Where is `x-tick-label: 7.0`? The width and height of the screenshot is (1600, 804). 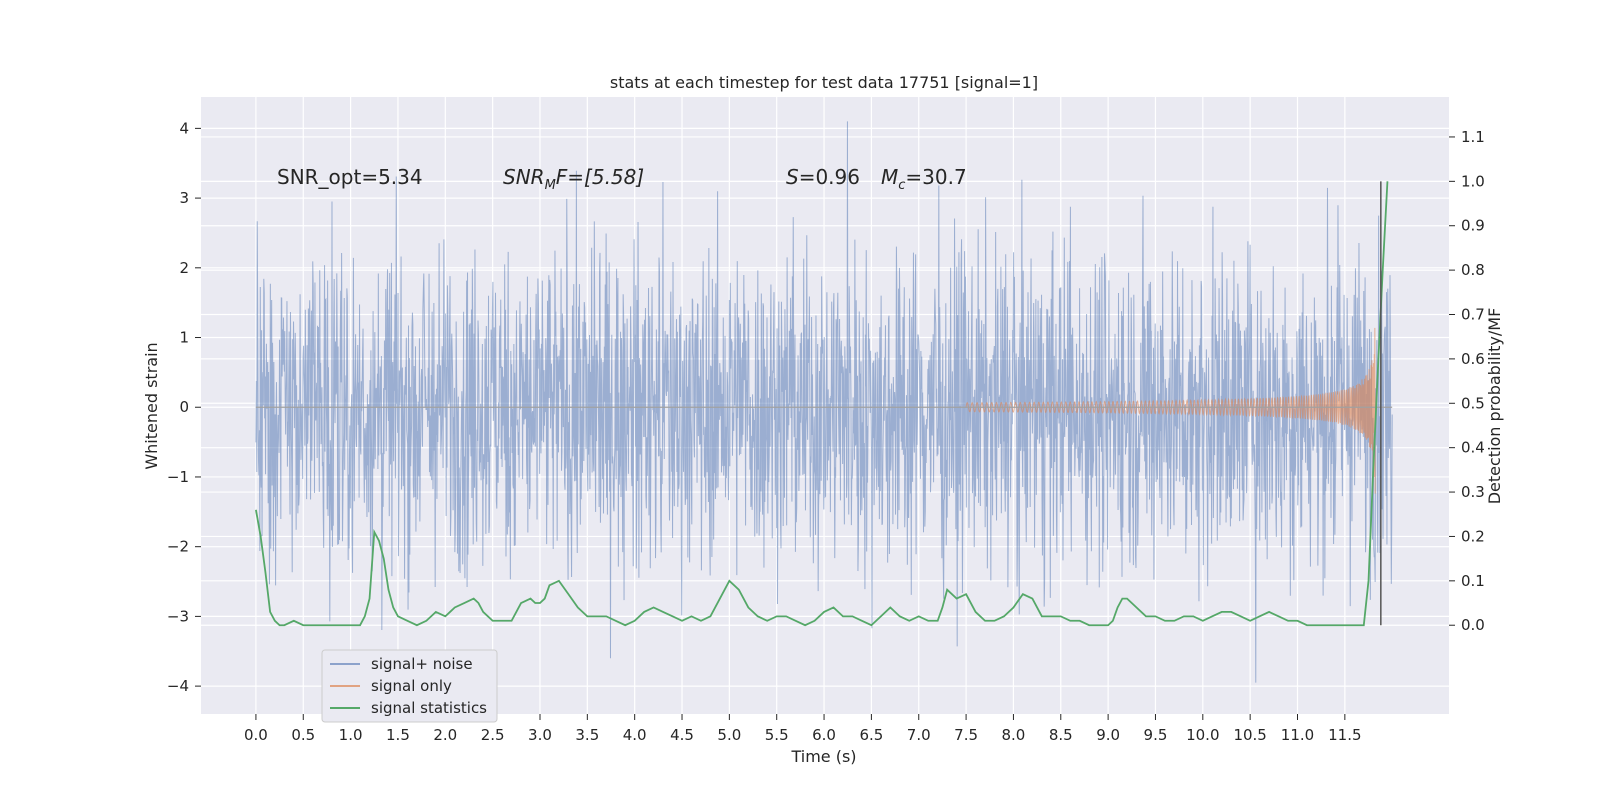 x-tick-label: 7.0 is located at coordinates (919, 735).